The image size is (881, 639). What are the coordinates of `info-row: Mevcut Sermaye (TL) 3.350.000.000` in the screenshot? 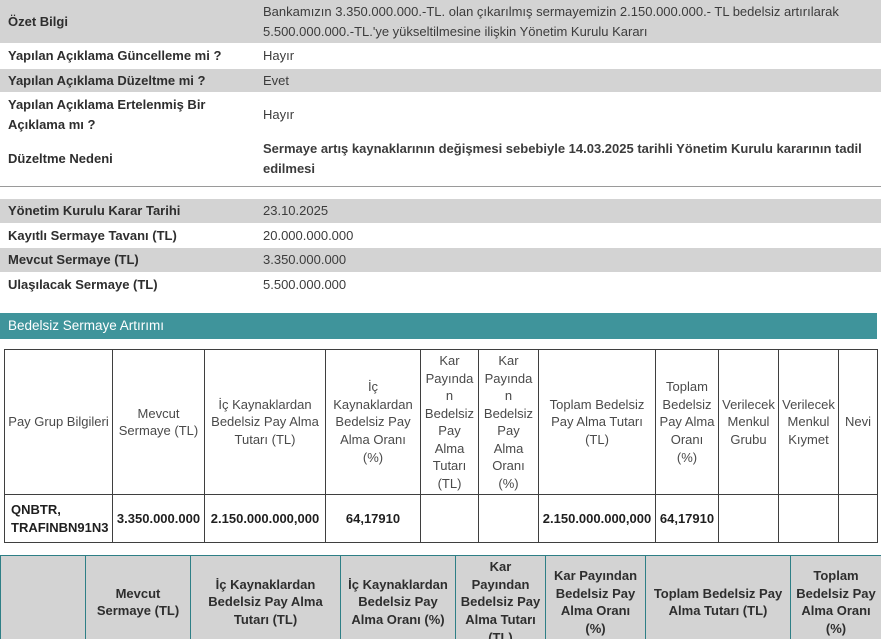 It's located at (440, 260).